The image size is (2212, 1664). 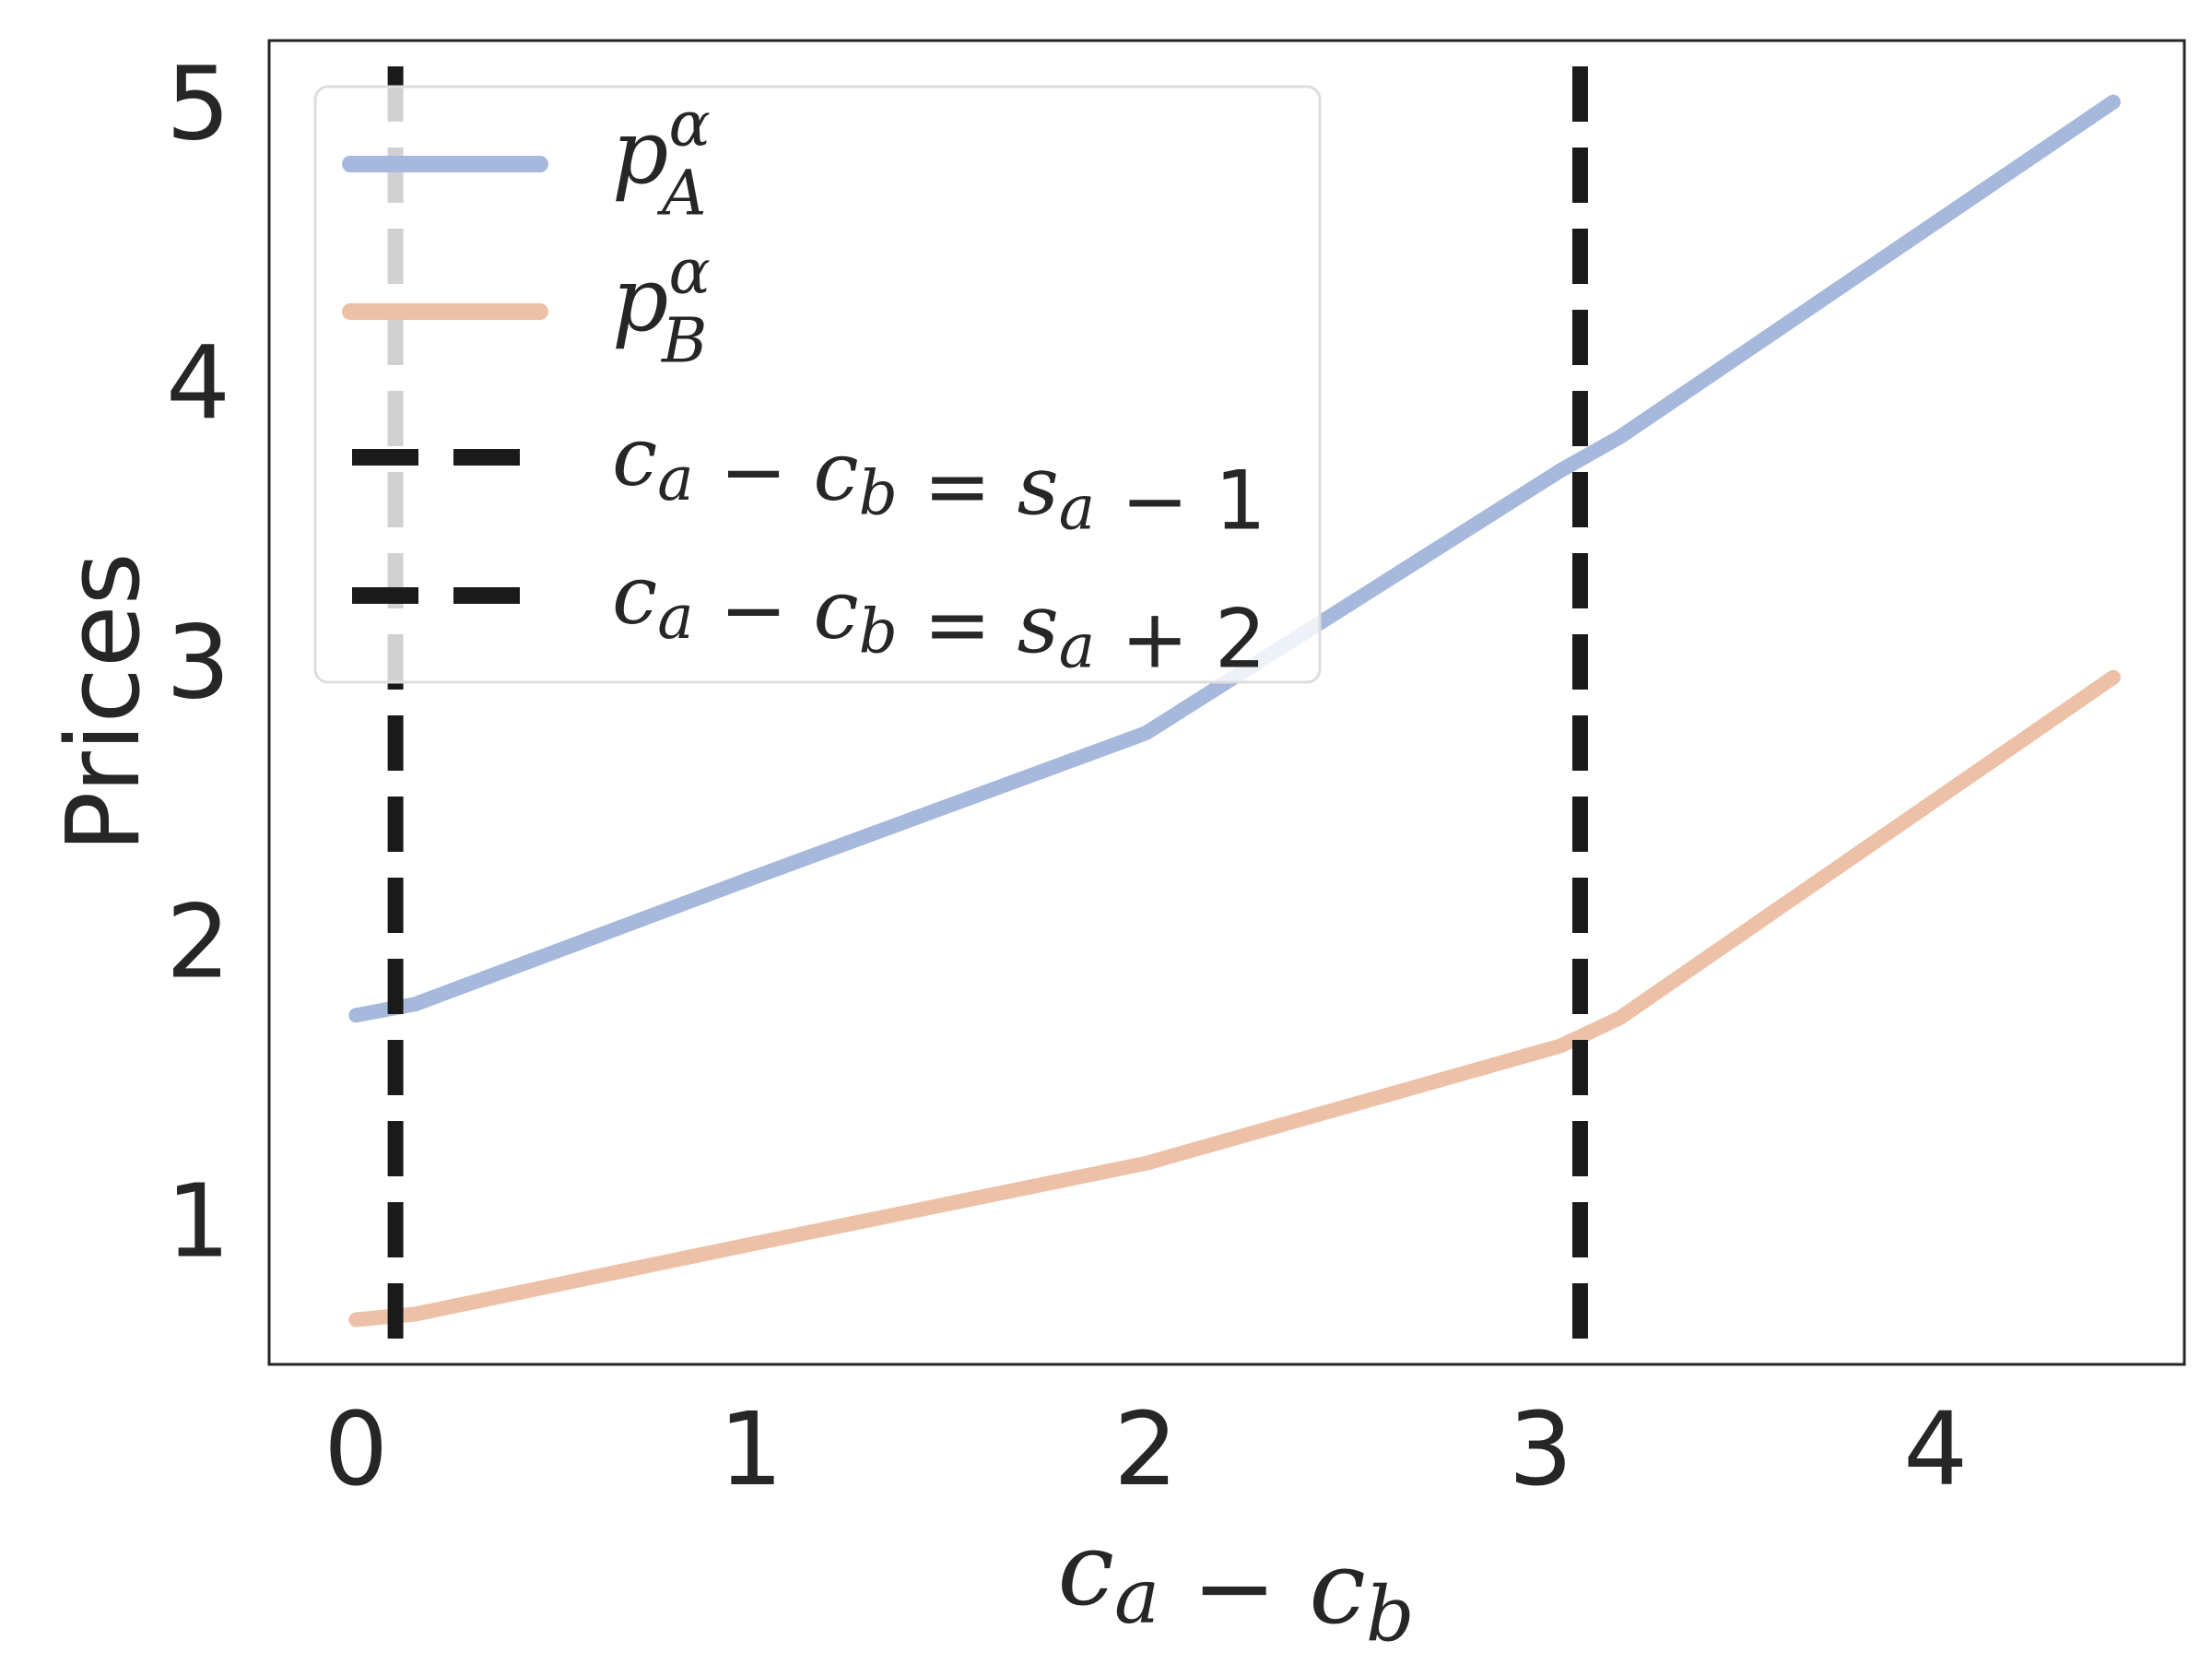 I want to click on x-tick-label: 4, so click(x=1935, y=1449).